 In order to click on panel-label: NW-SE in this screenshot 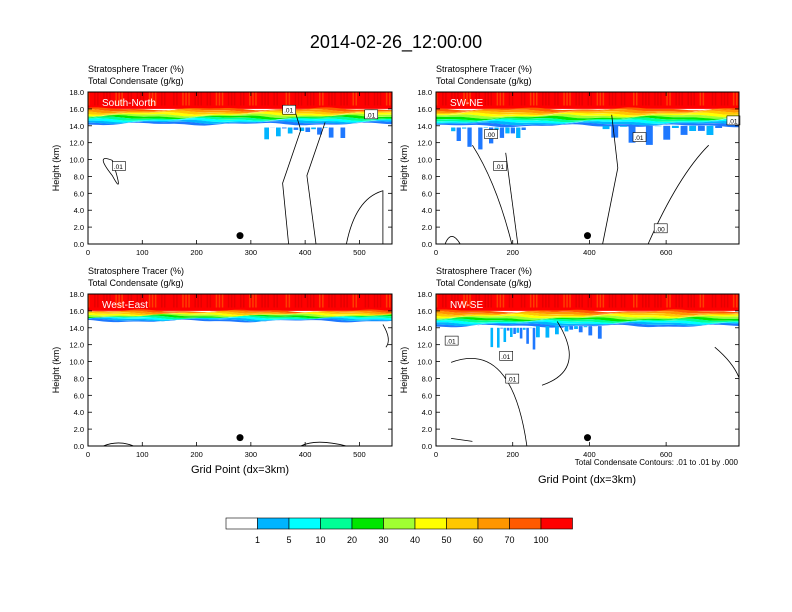, I will do `click(466, 305)`.